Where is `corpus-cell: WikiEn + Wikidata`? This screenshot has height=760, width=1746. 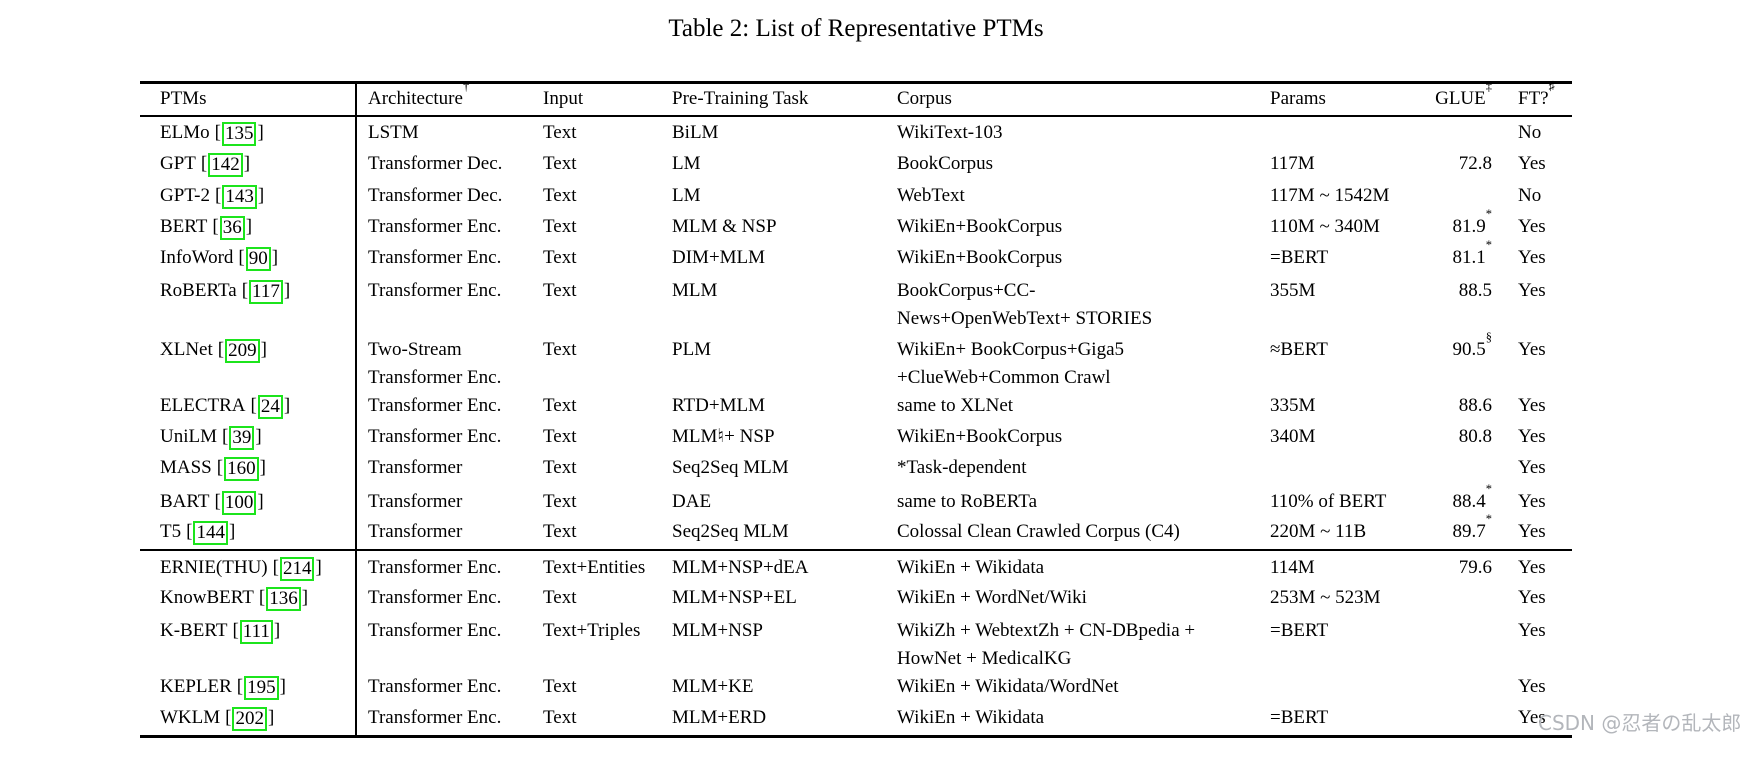 corpus-cell: WikiEn + Wikidata is located at coordinates (970, 732).